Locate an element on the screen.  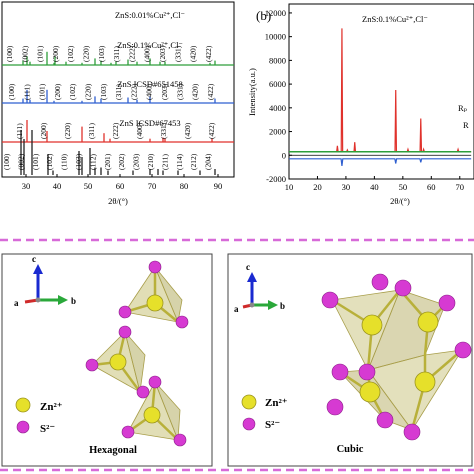
panel-b-side-text-1: Rₚ is located at coordinates (463, 108).